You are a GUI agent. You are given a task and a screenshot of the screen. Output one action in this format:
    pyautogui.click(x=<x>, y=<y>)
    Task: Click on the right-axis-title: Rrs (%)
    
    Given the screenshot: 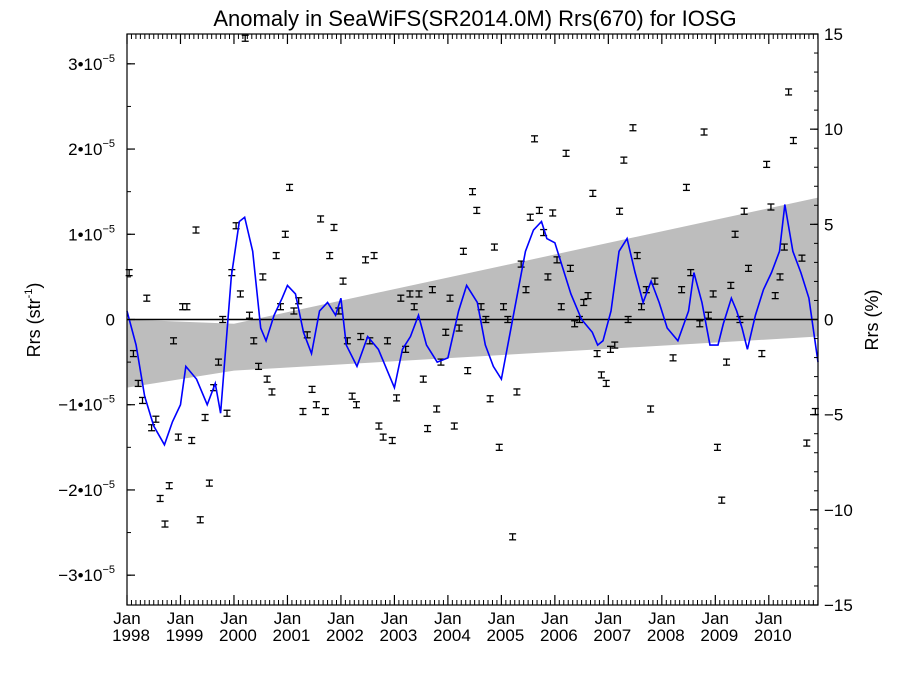 What is the action you would take?
    pyautogui.click(x=872, y=320)
    